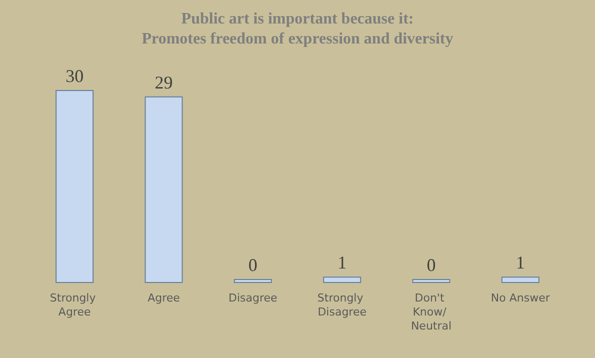  Describe the element at coordinates (298, 39) in the screenshot. I see `chart-subtitle: Promotes freedom of expression and diversity` at that location.